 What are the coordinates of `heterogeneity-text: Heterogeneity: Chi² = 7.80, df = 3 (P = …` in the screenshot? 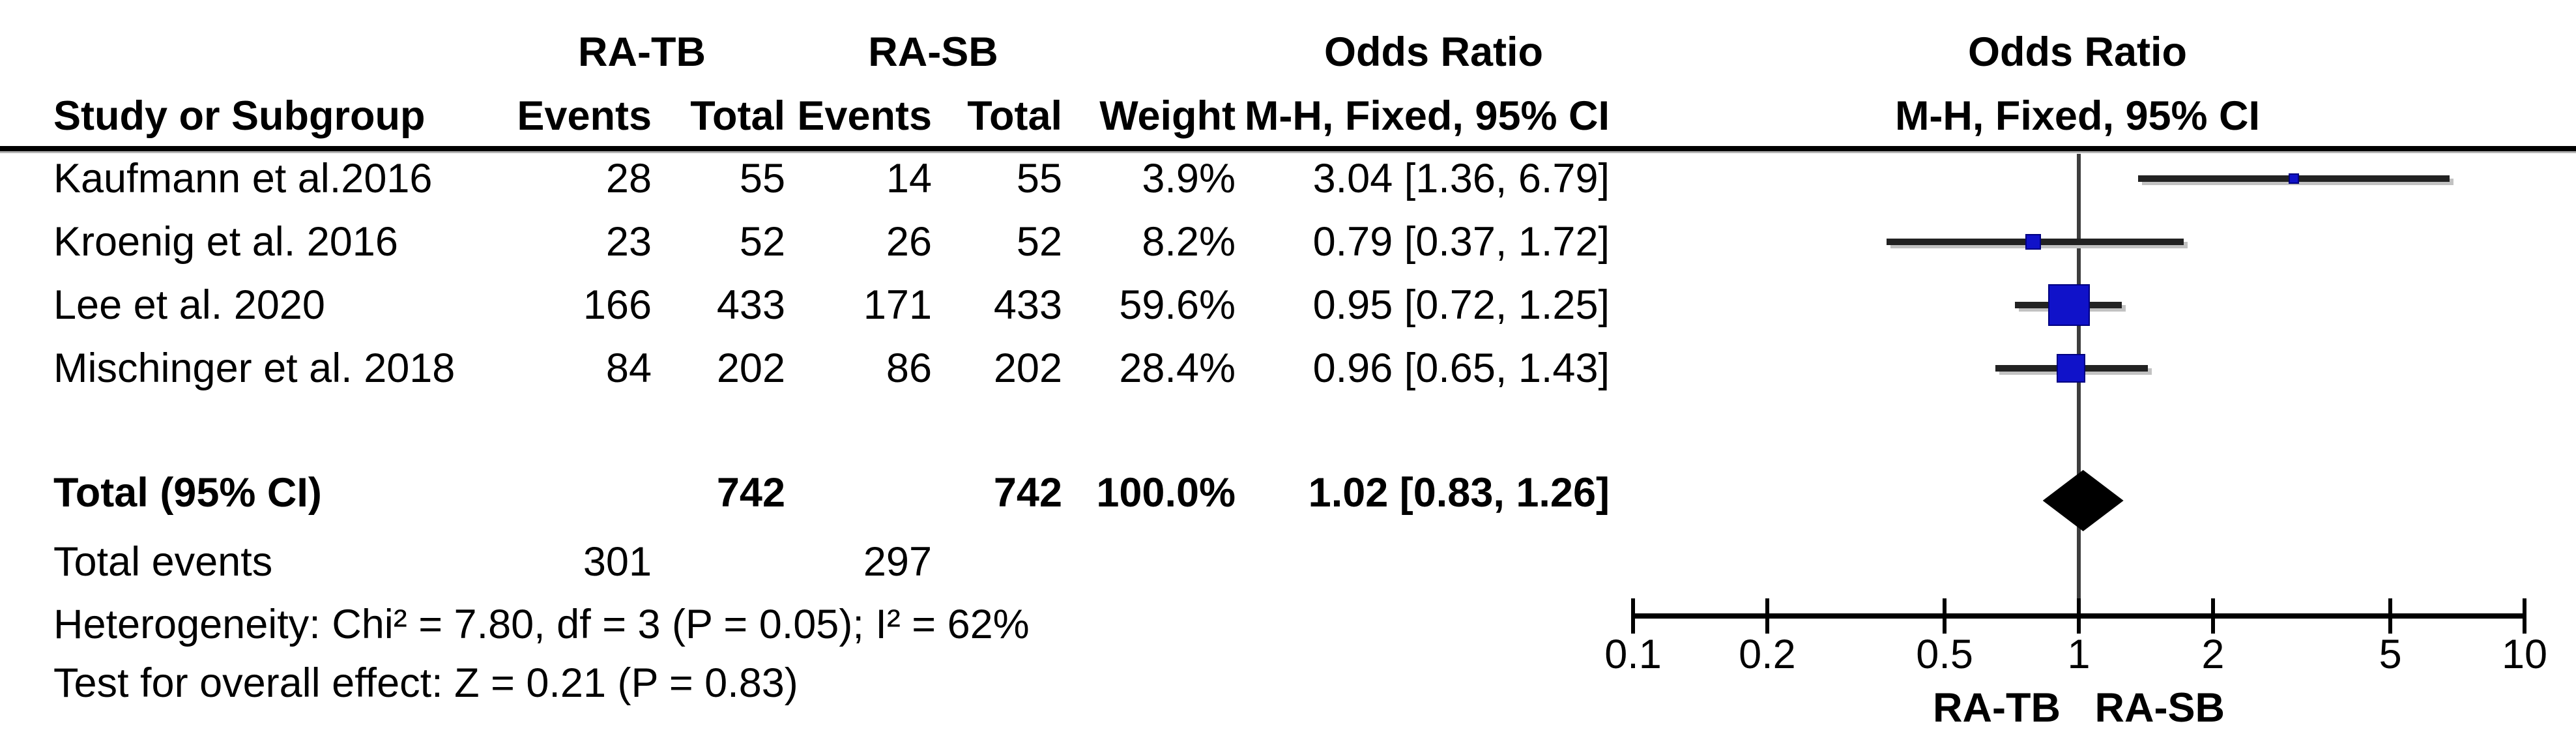 It's located at (541, 624).